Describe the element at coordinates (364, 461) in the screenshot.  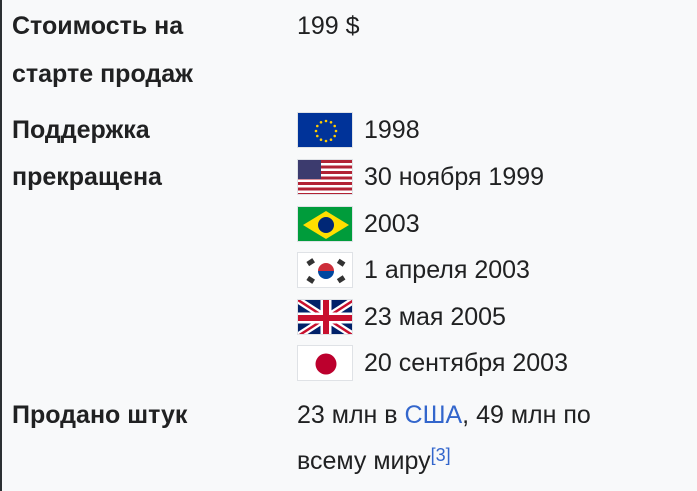
I see `units-sold-world-2: всему миру` at that location.